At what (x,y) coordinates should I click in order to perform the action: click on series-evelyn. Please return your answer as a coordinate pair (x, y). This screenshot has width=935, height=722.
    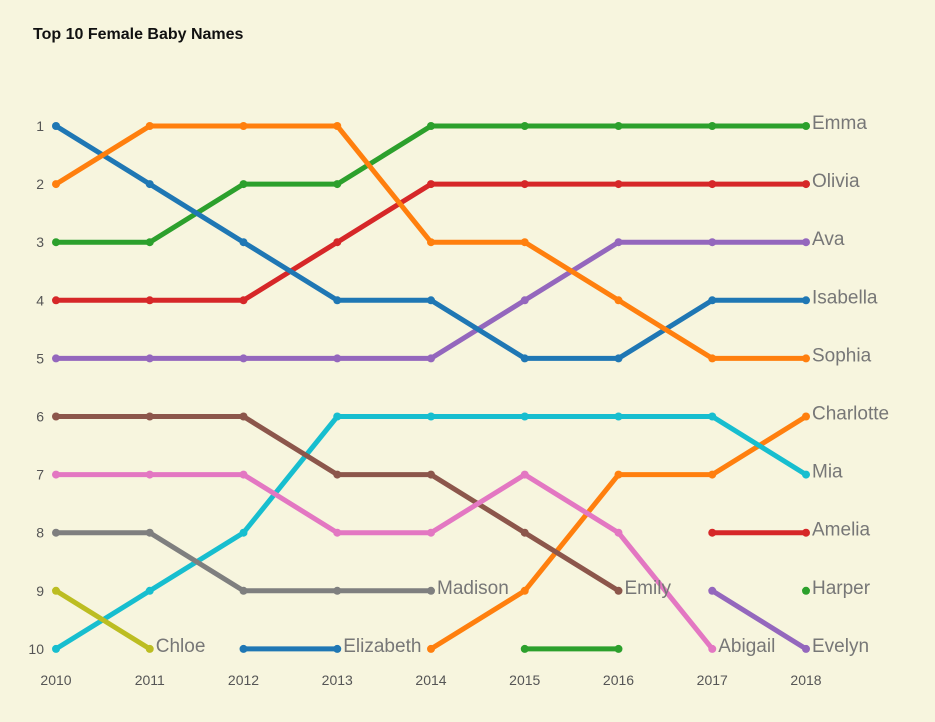
    Looking at the image, I should click on (759, 619).